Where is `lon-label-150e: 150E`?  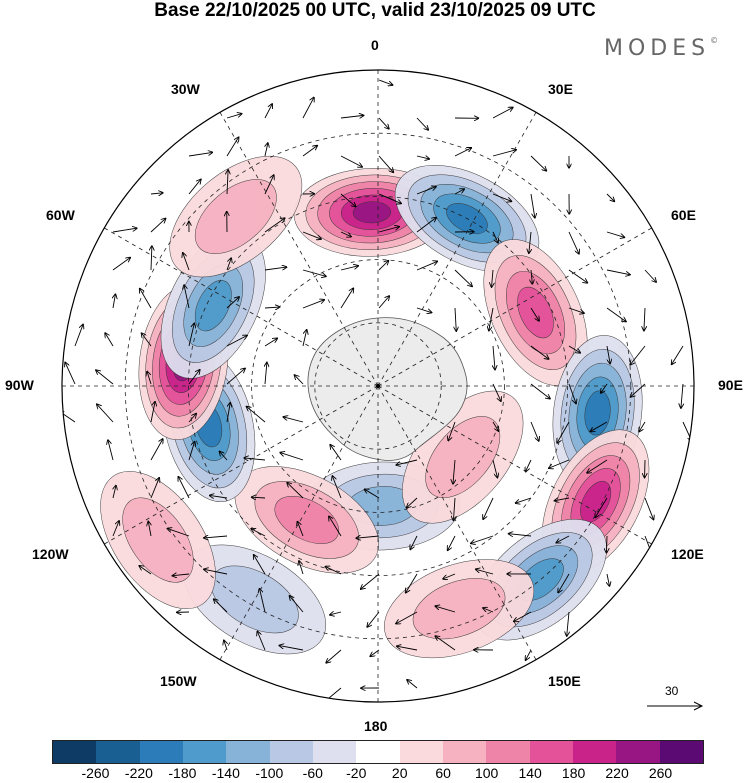 lon-label-150e: 150E is located at coordinates (564, 681).